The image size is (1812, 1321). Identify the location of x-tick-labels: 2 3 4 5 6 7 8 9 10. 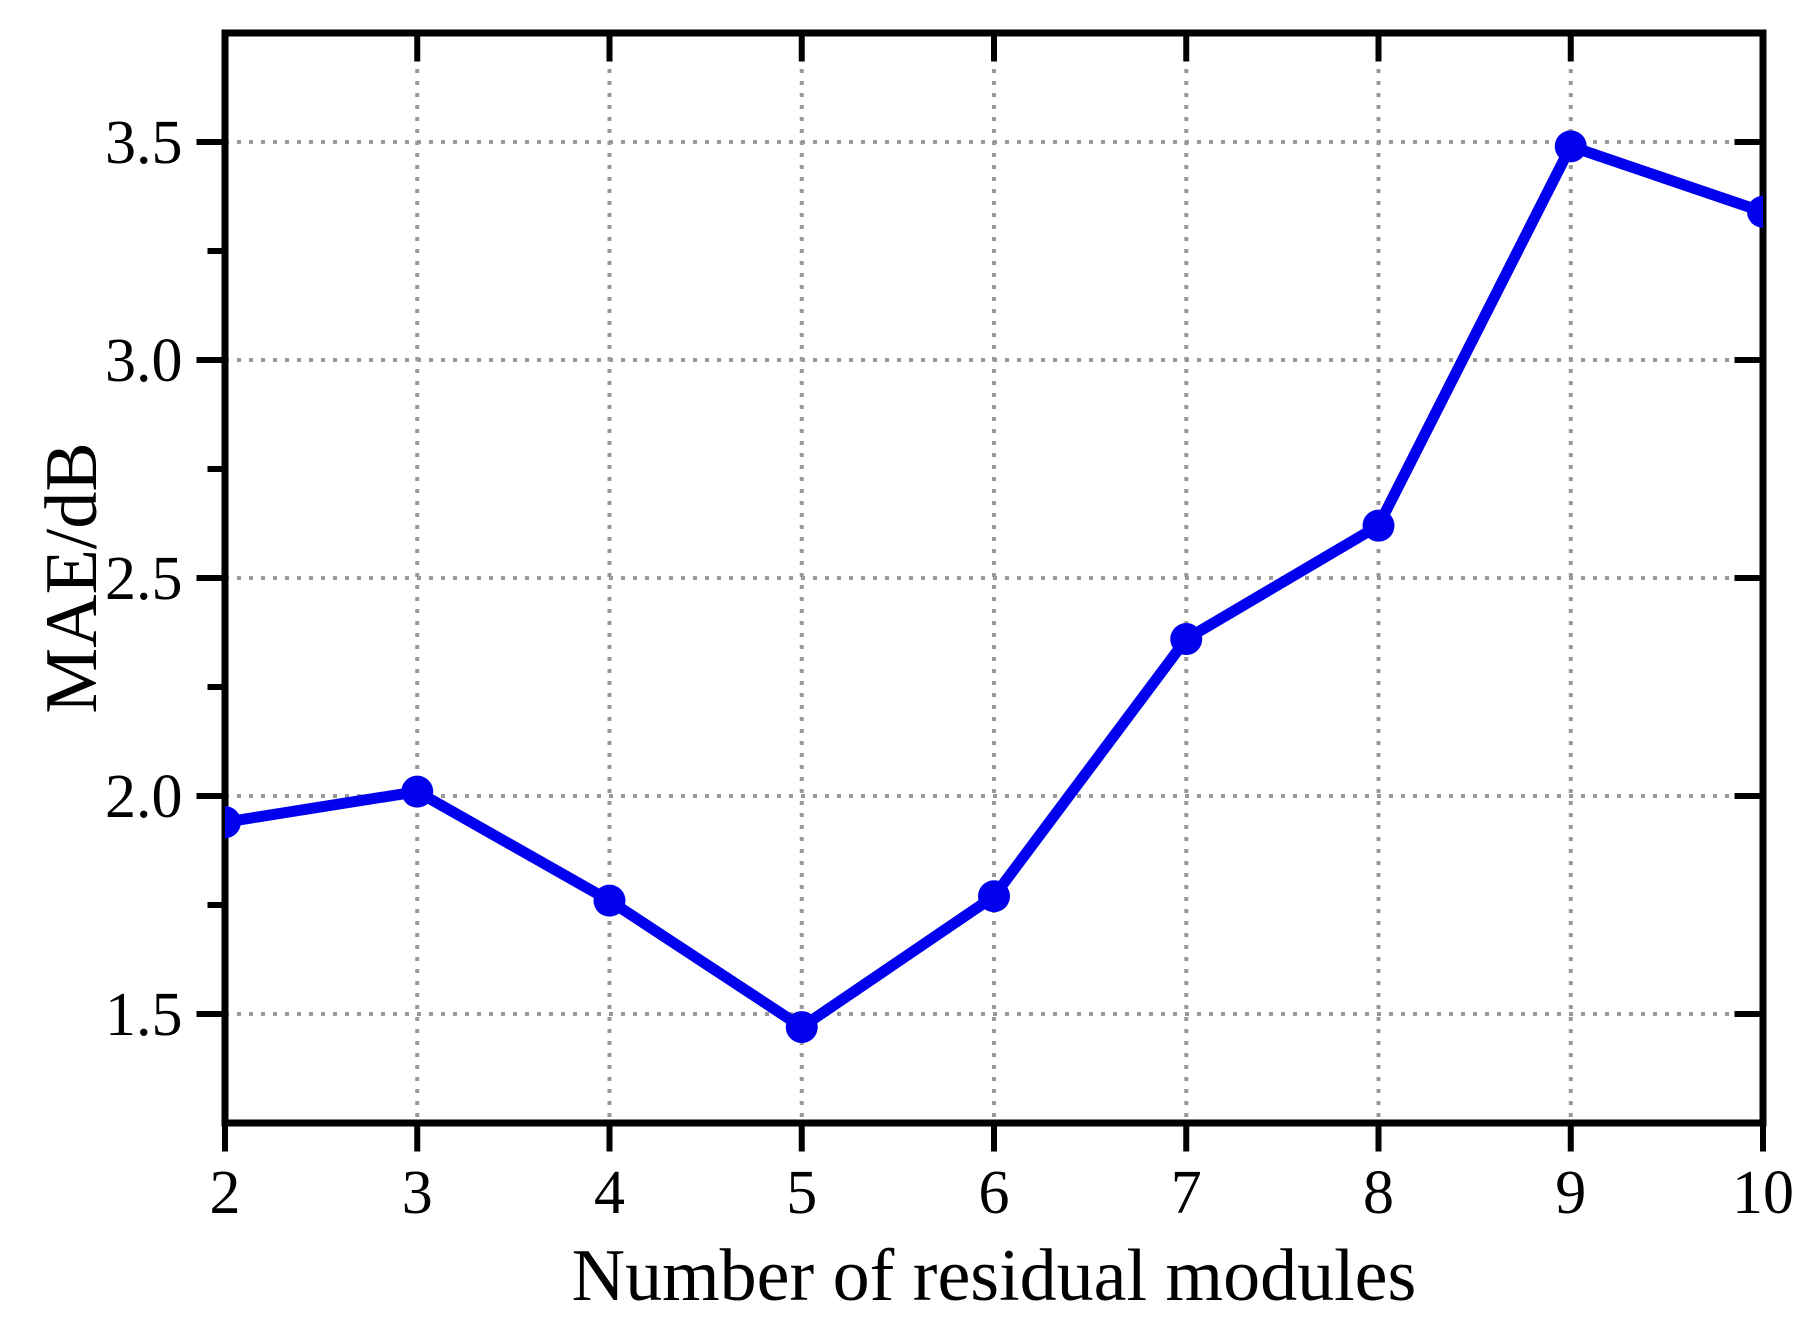
(1002, 1193).